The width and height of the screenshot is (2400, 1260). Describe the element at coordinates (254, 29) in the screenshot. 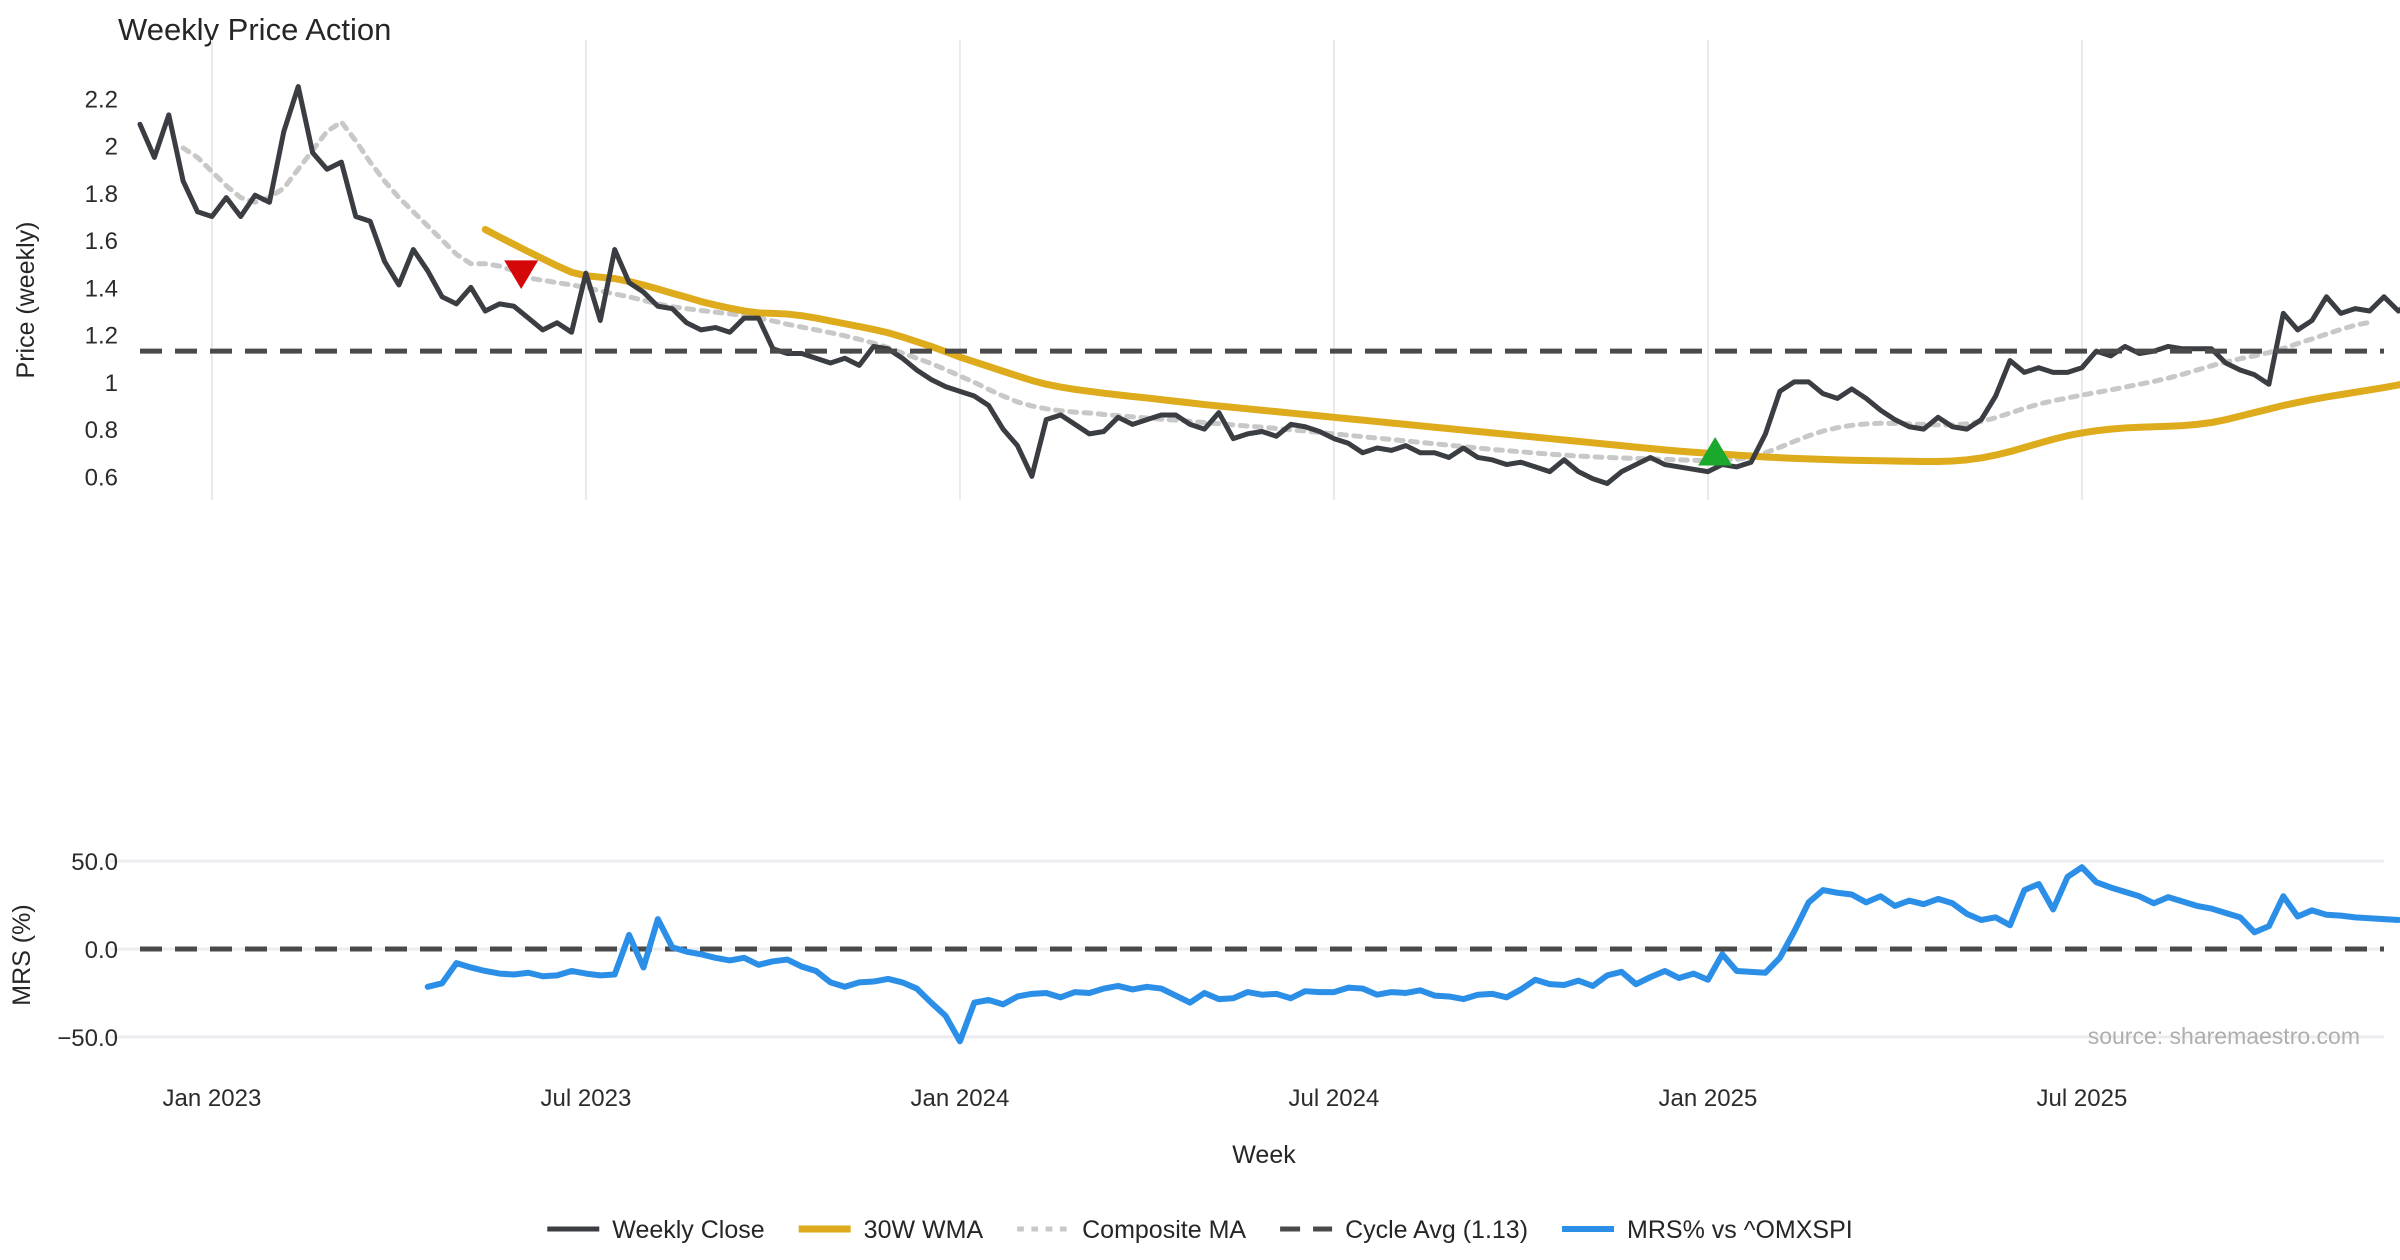

I see `page-title: Weekly Price Action` at that location.